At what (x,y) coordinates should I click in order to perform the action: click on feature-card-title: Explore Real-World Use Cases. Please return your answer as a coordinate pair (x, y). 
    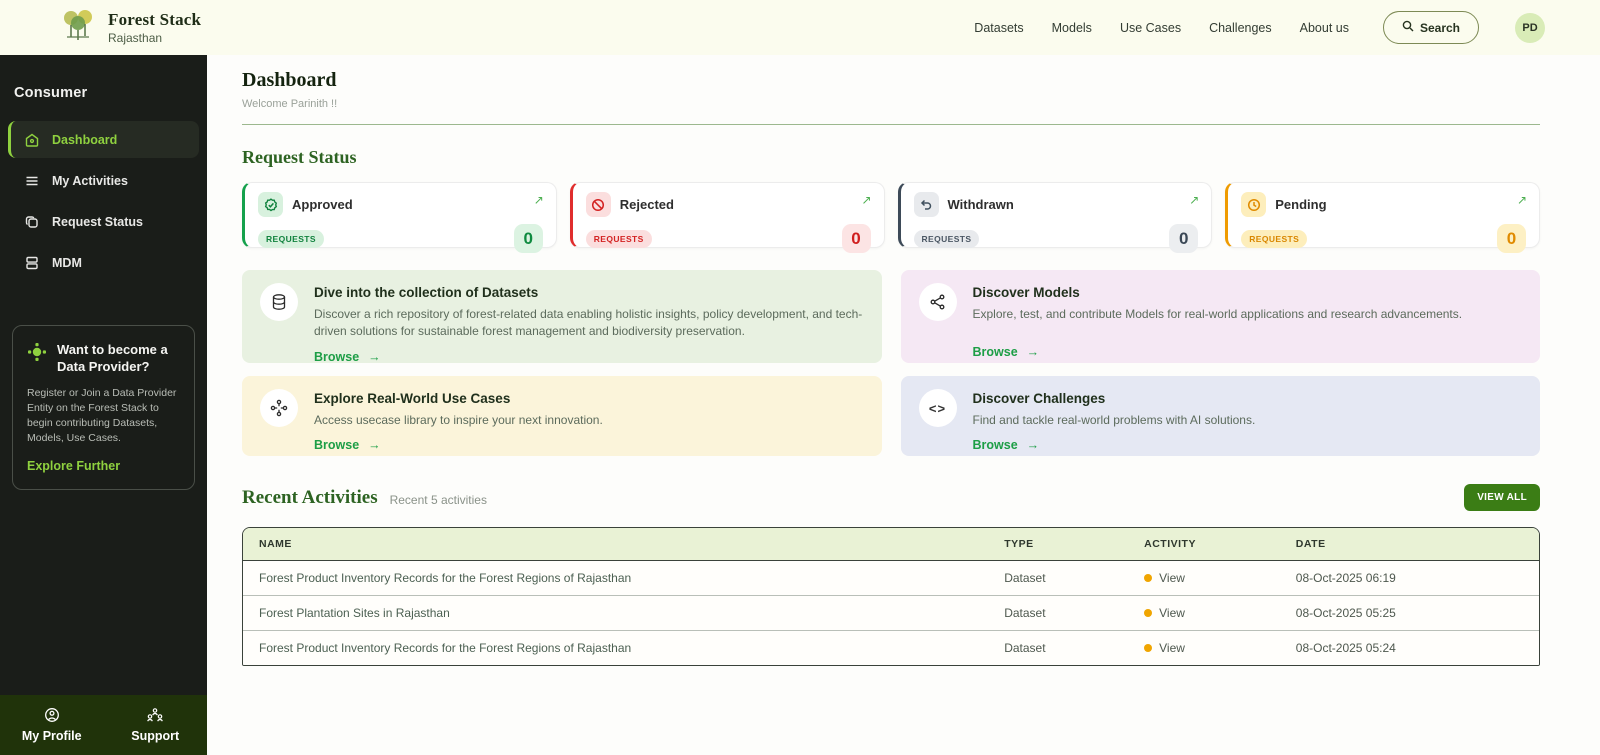
    Looking at the image, I should click on (412, 398).